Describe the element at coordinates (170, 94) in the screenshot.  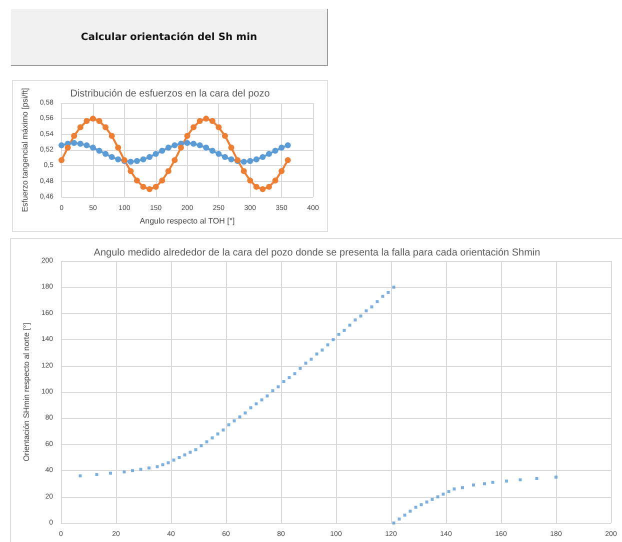
I see `chart-title: Distribución de esfuerzos en la cara del pozo` at that location.